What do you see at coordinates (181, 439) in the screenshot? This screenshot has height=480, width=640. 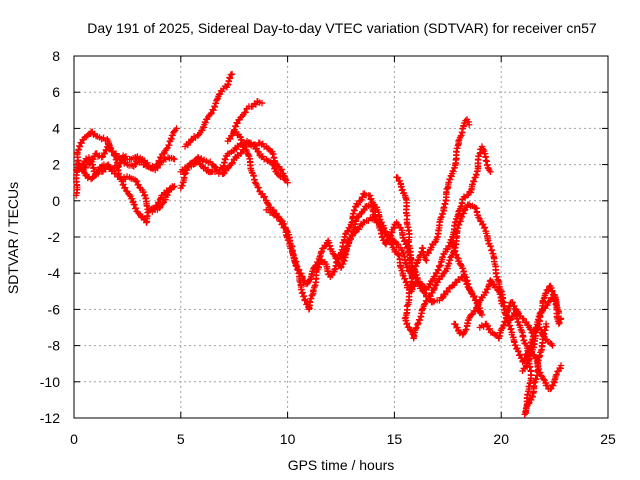 I see `x-tick-label: 5` at bounding box center [181, 439].